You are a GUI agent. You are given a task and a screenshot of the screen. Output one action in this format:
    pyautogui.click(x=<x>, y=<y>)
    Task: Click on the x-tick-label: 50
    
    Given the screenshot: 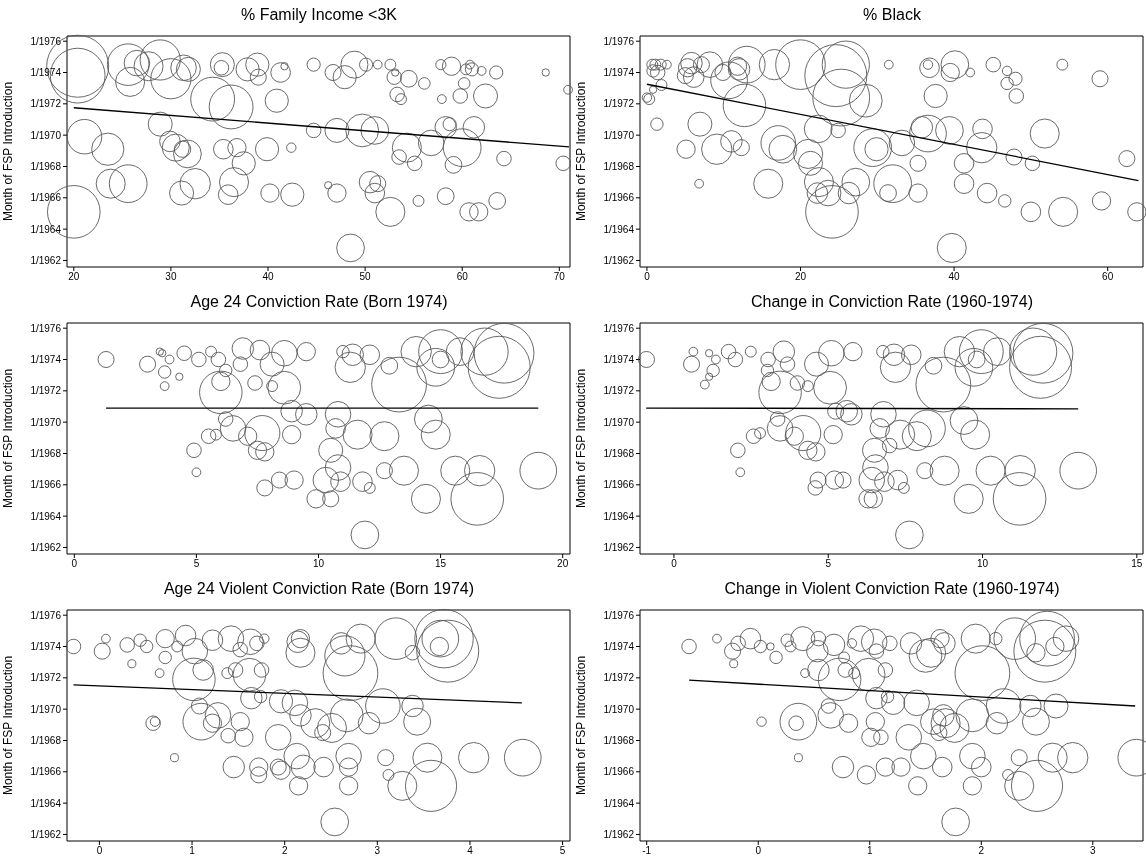 What is the action you would take?
    pyautogui.click(x=365, y=277)
    